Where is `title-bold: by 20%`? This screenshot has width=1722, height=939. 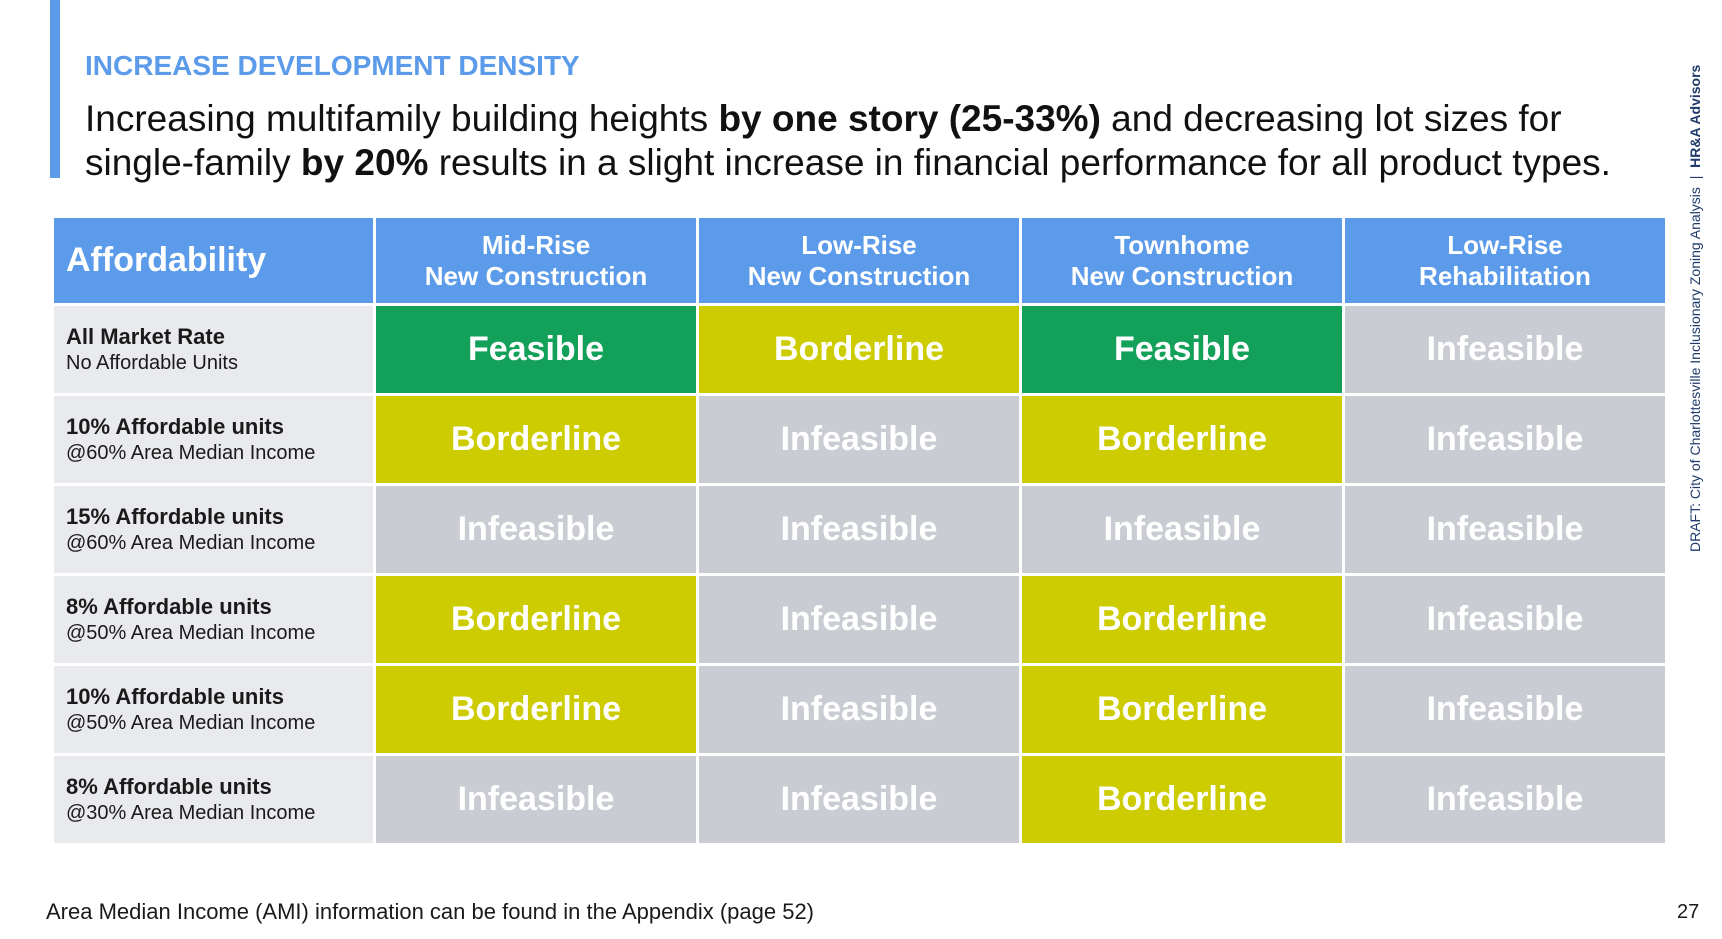
title-bold: by 20% is located at coordinates (364, 162).